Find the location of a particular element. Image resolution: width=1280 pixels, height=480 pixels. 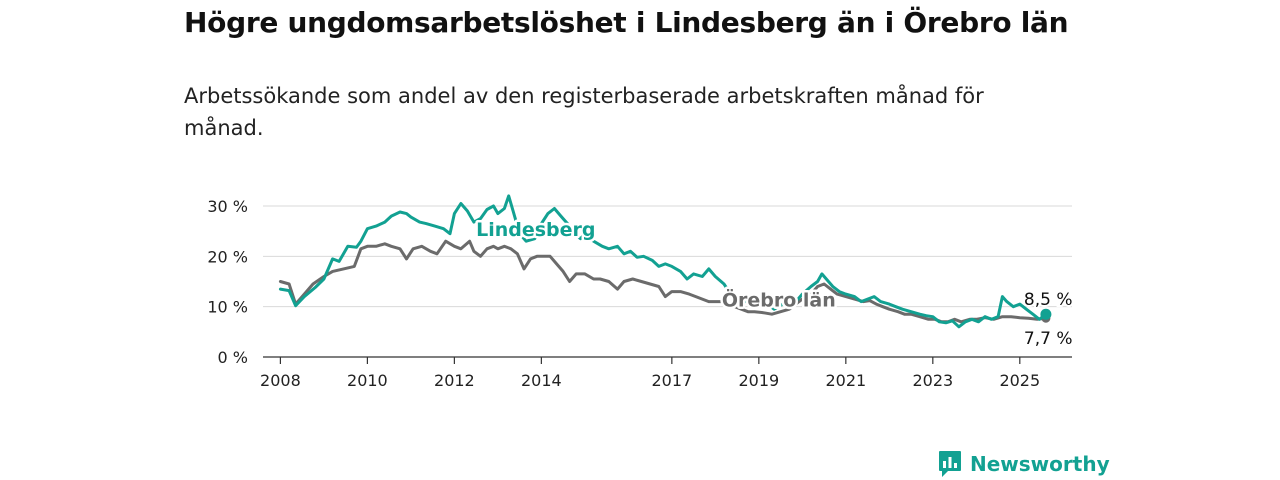

x-tick-label: 2010 is located at coordinates (367, 380).